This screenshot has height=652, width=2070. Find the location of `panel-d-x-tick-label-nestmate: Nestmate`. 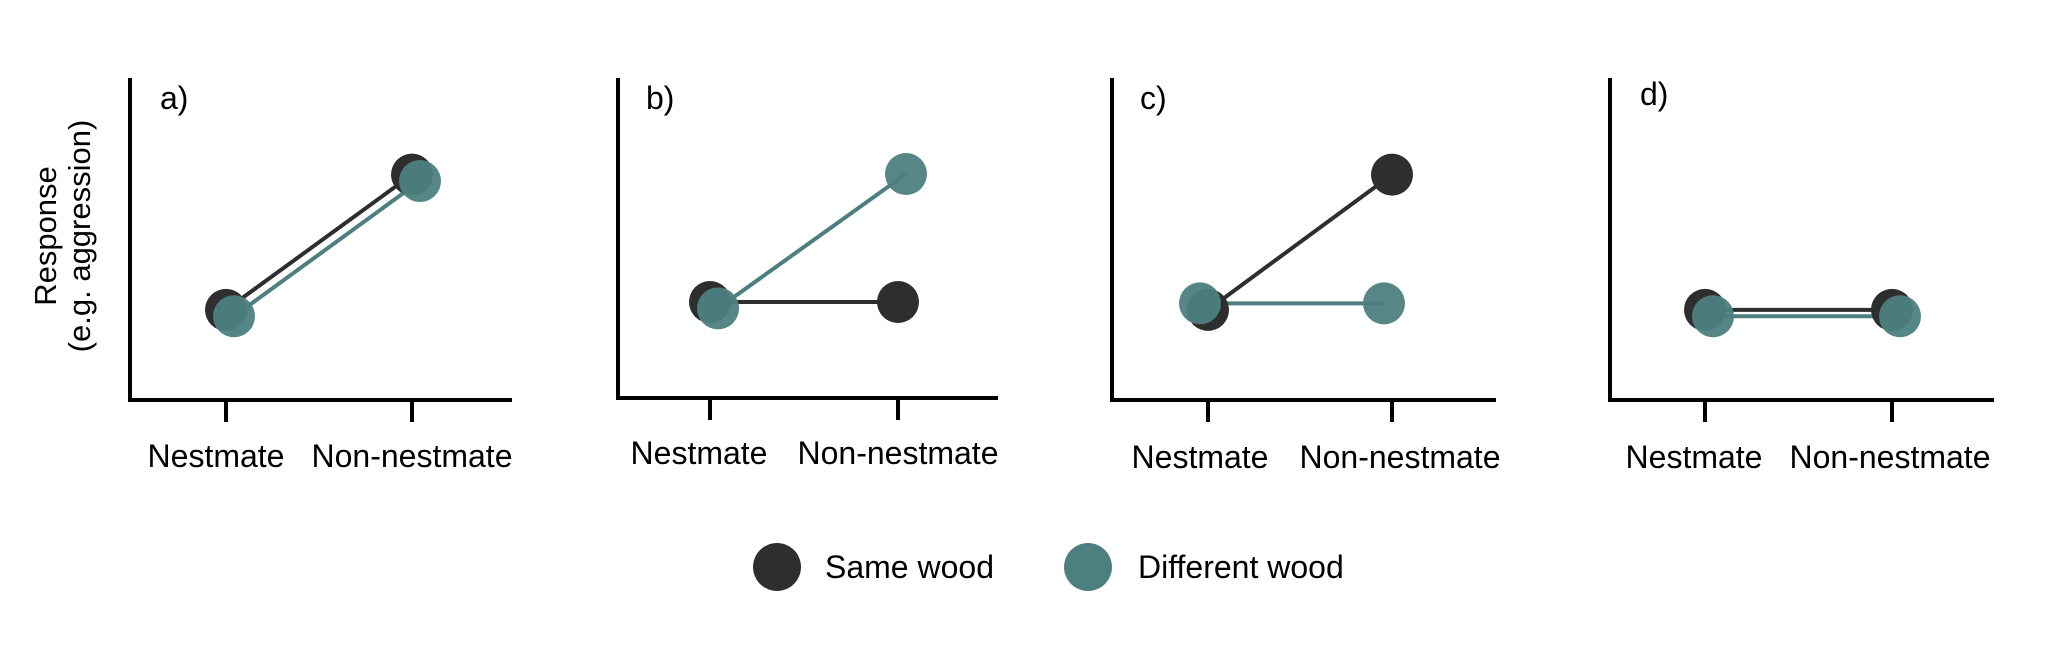

panel-d-x-tick-label-nestmate: Nestmate is located at coordinates (1694, 457).